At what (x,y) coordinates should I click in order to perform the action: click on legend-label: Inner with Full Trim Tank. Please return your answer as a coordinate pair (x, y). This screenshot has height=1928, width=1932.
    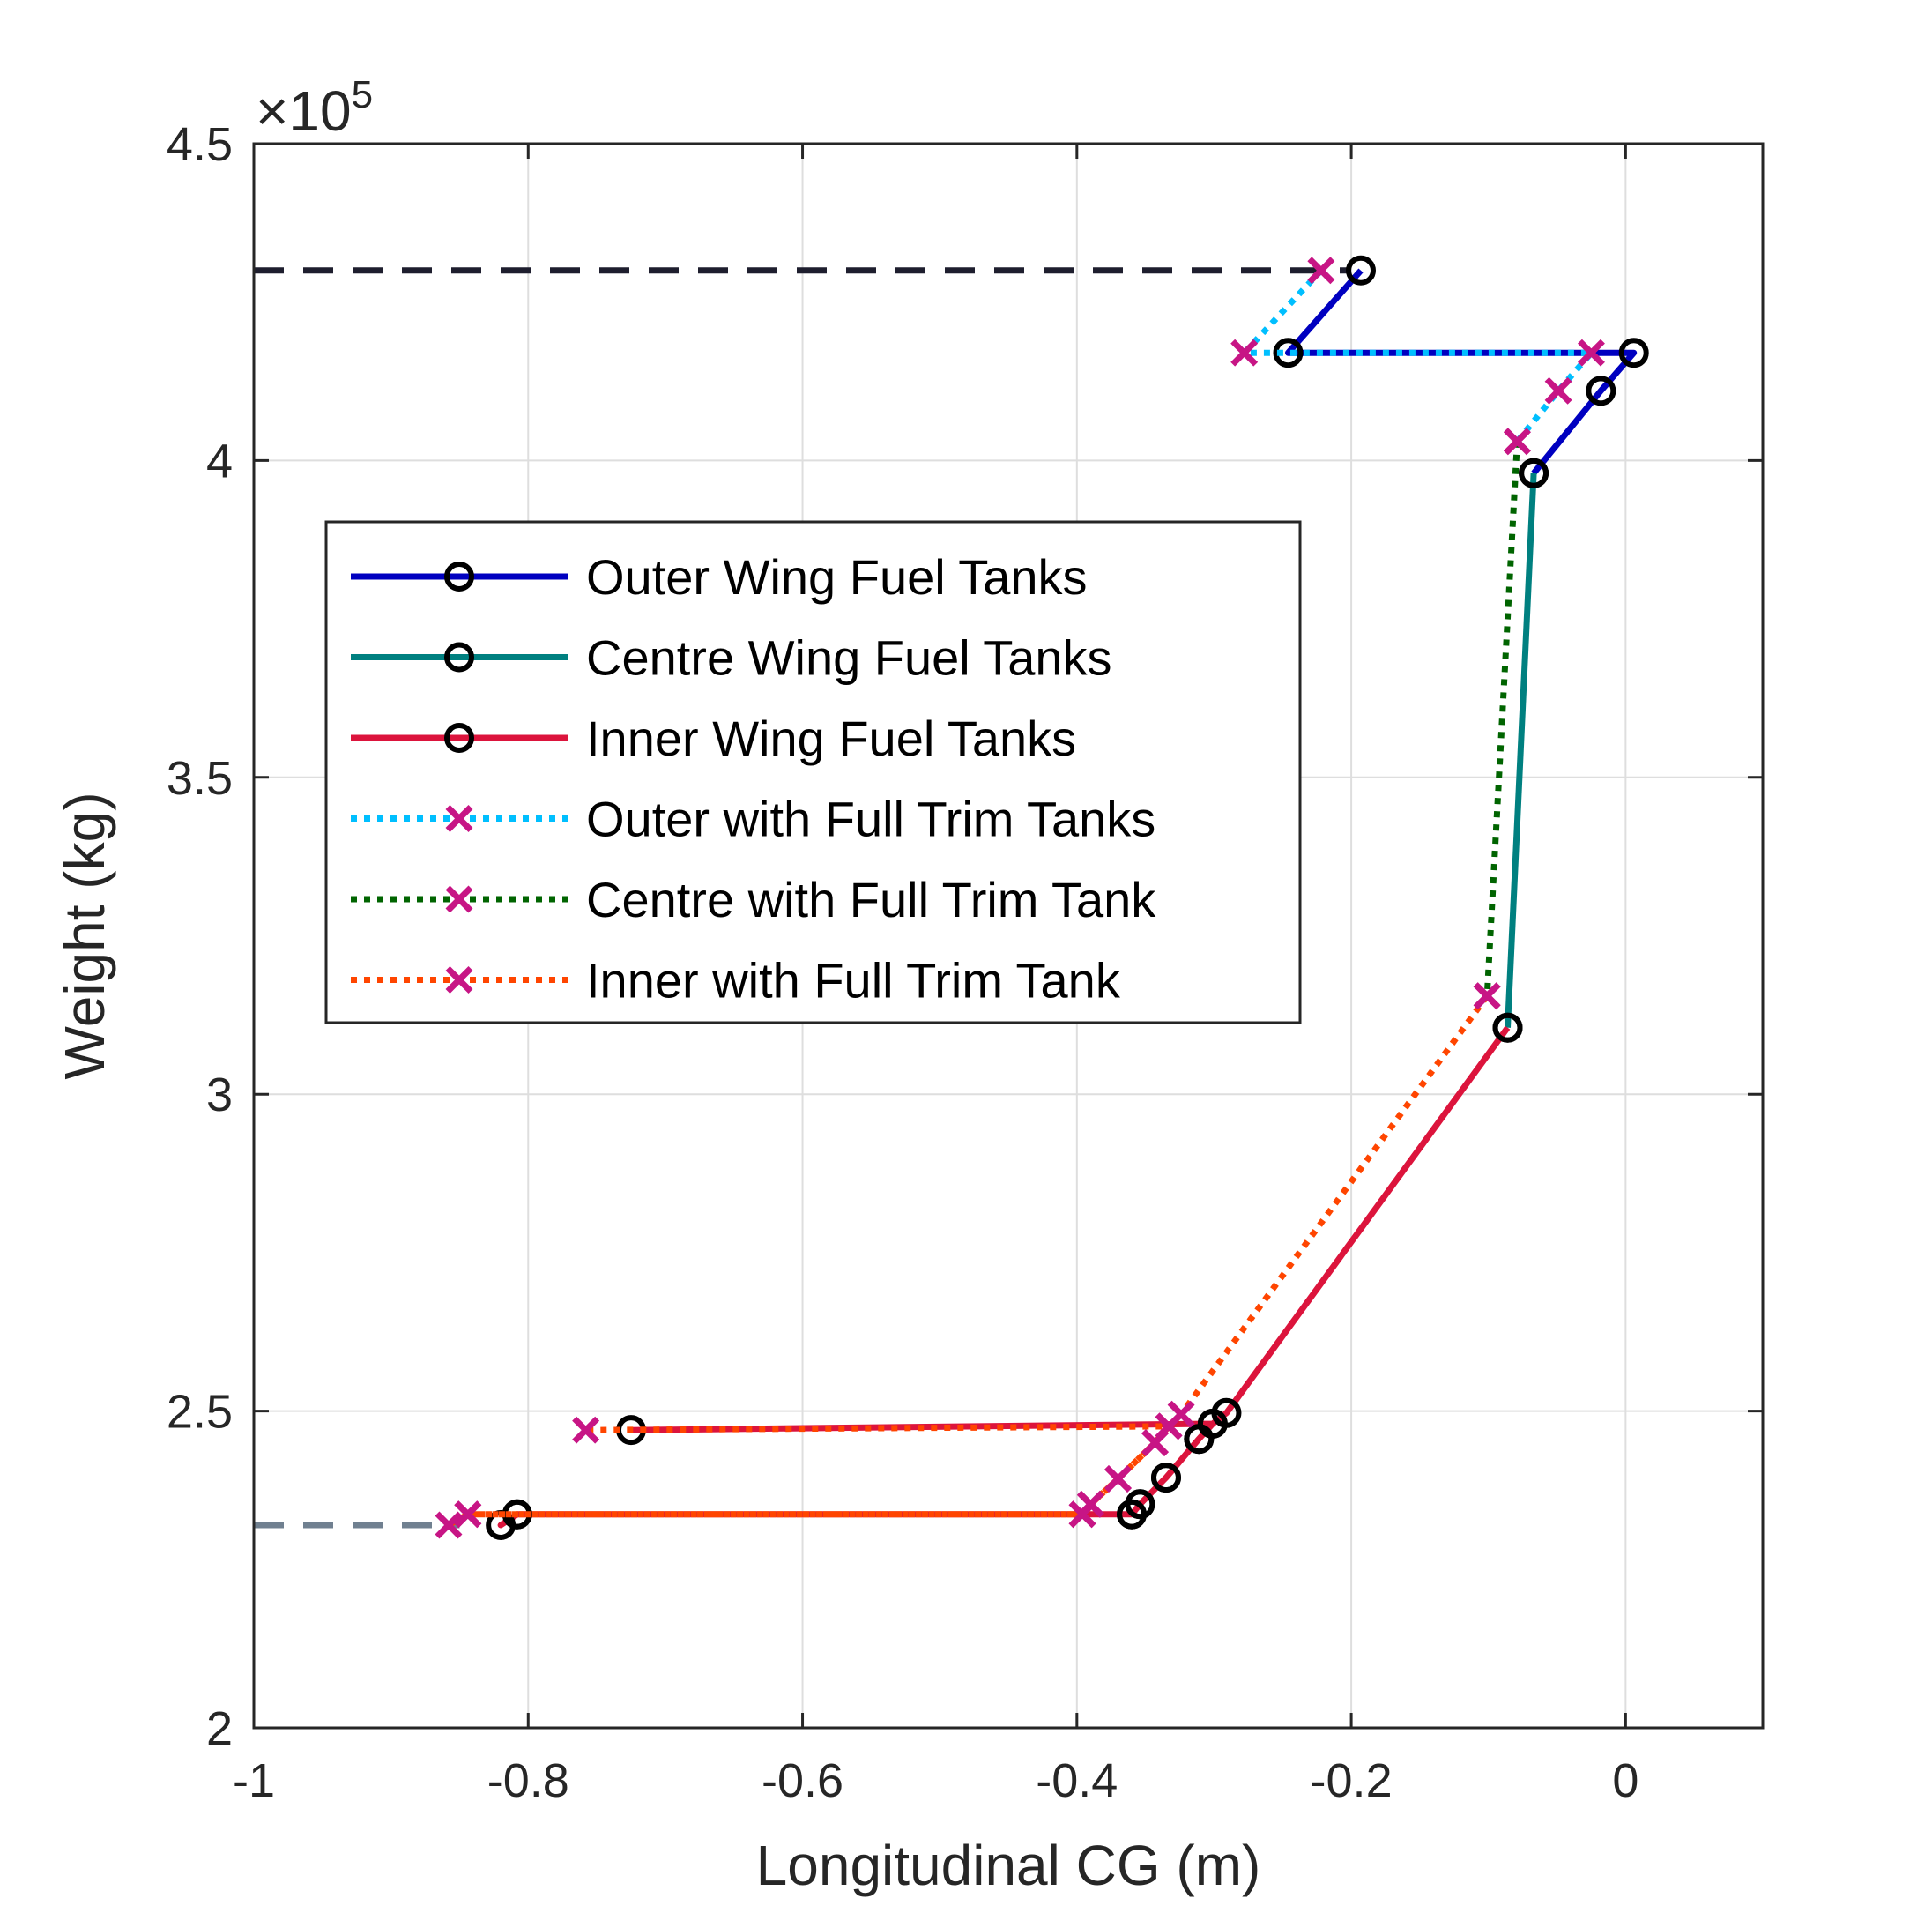
    Looking at the image, I should click on (853, 981).